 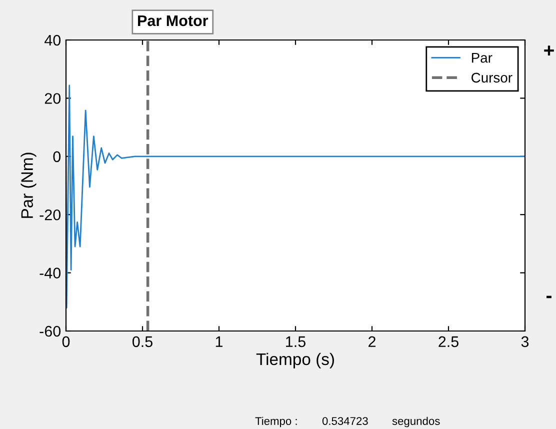 What do you see at coordinates (57, 156) in the screenshot?
I see `y-tick-label: 0` at bounding box center [57, 156].